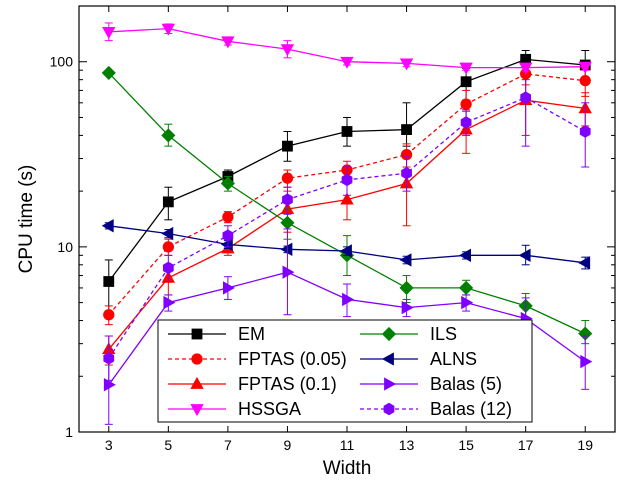 This screenshot has height=483, width=643. I want to click on series-hssga, so click(347, 48).